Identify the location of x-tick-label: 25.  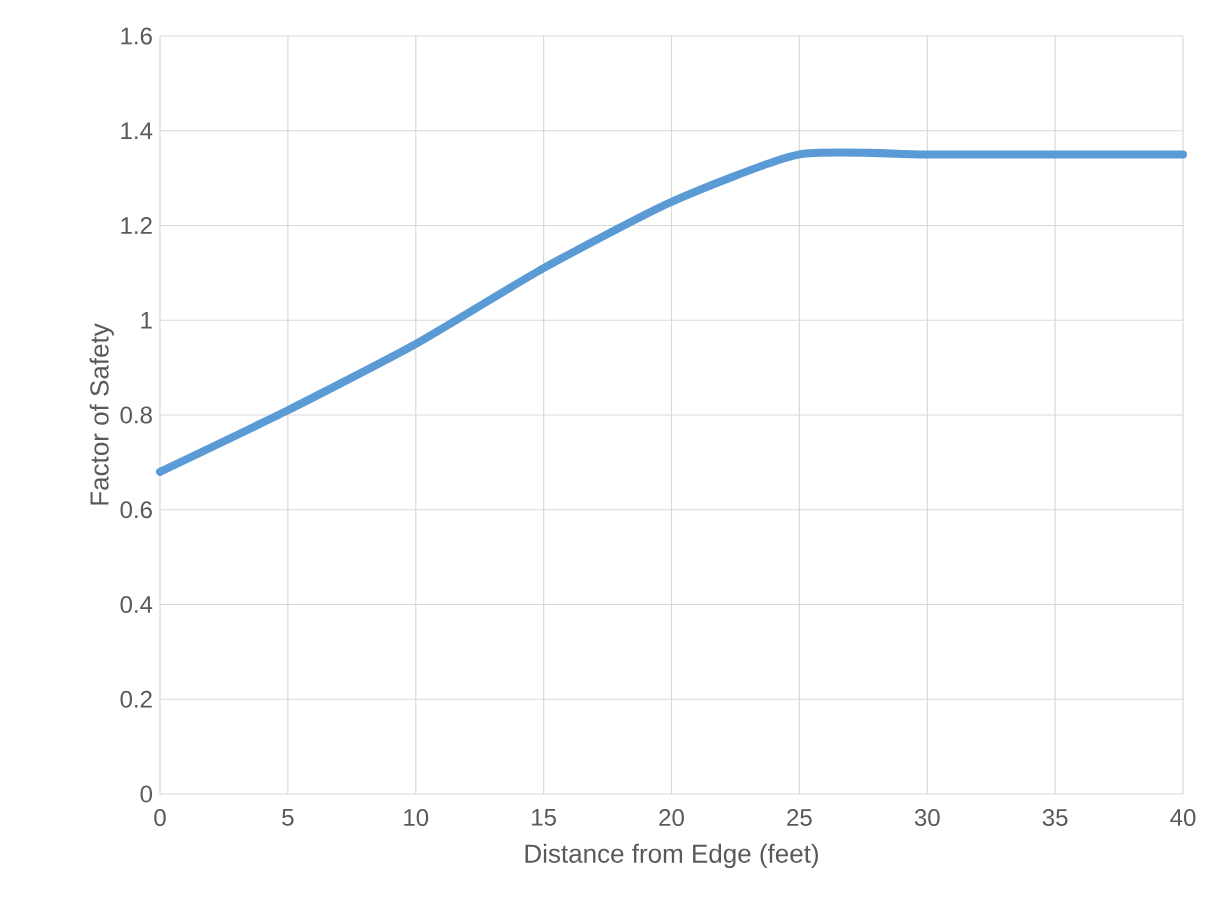
(799, 818).